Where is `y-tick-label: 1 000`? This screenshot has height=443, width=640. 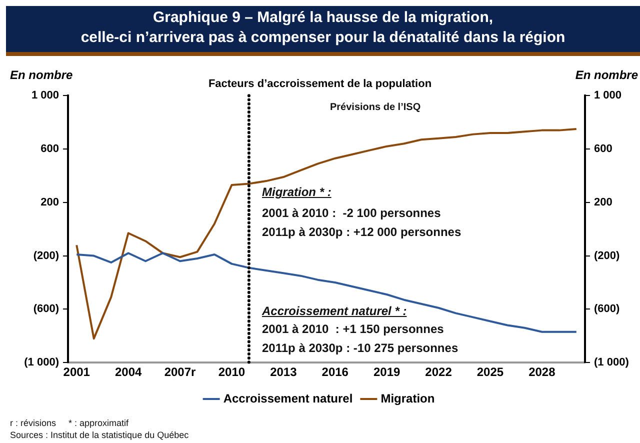
y-tick-label: 1 000 is located at coordinates (45, 96).